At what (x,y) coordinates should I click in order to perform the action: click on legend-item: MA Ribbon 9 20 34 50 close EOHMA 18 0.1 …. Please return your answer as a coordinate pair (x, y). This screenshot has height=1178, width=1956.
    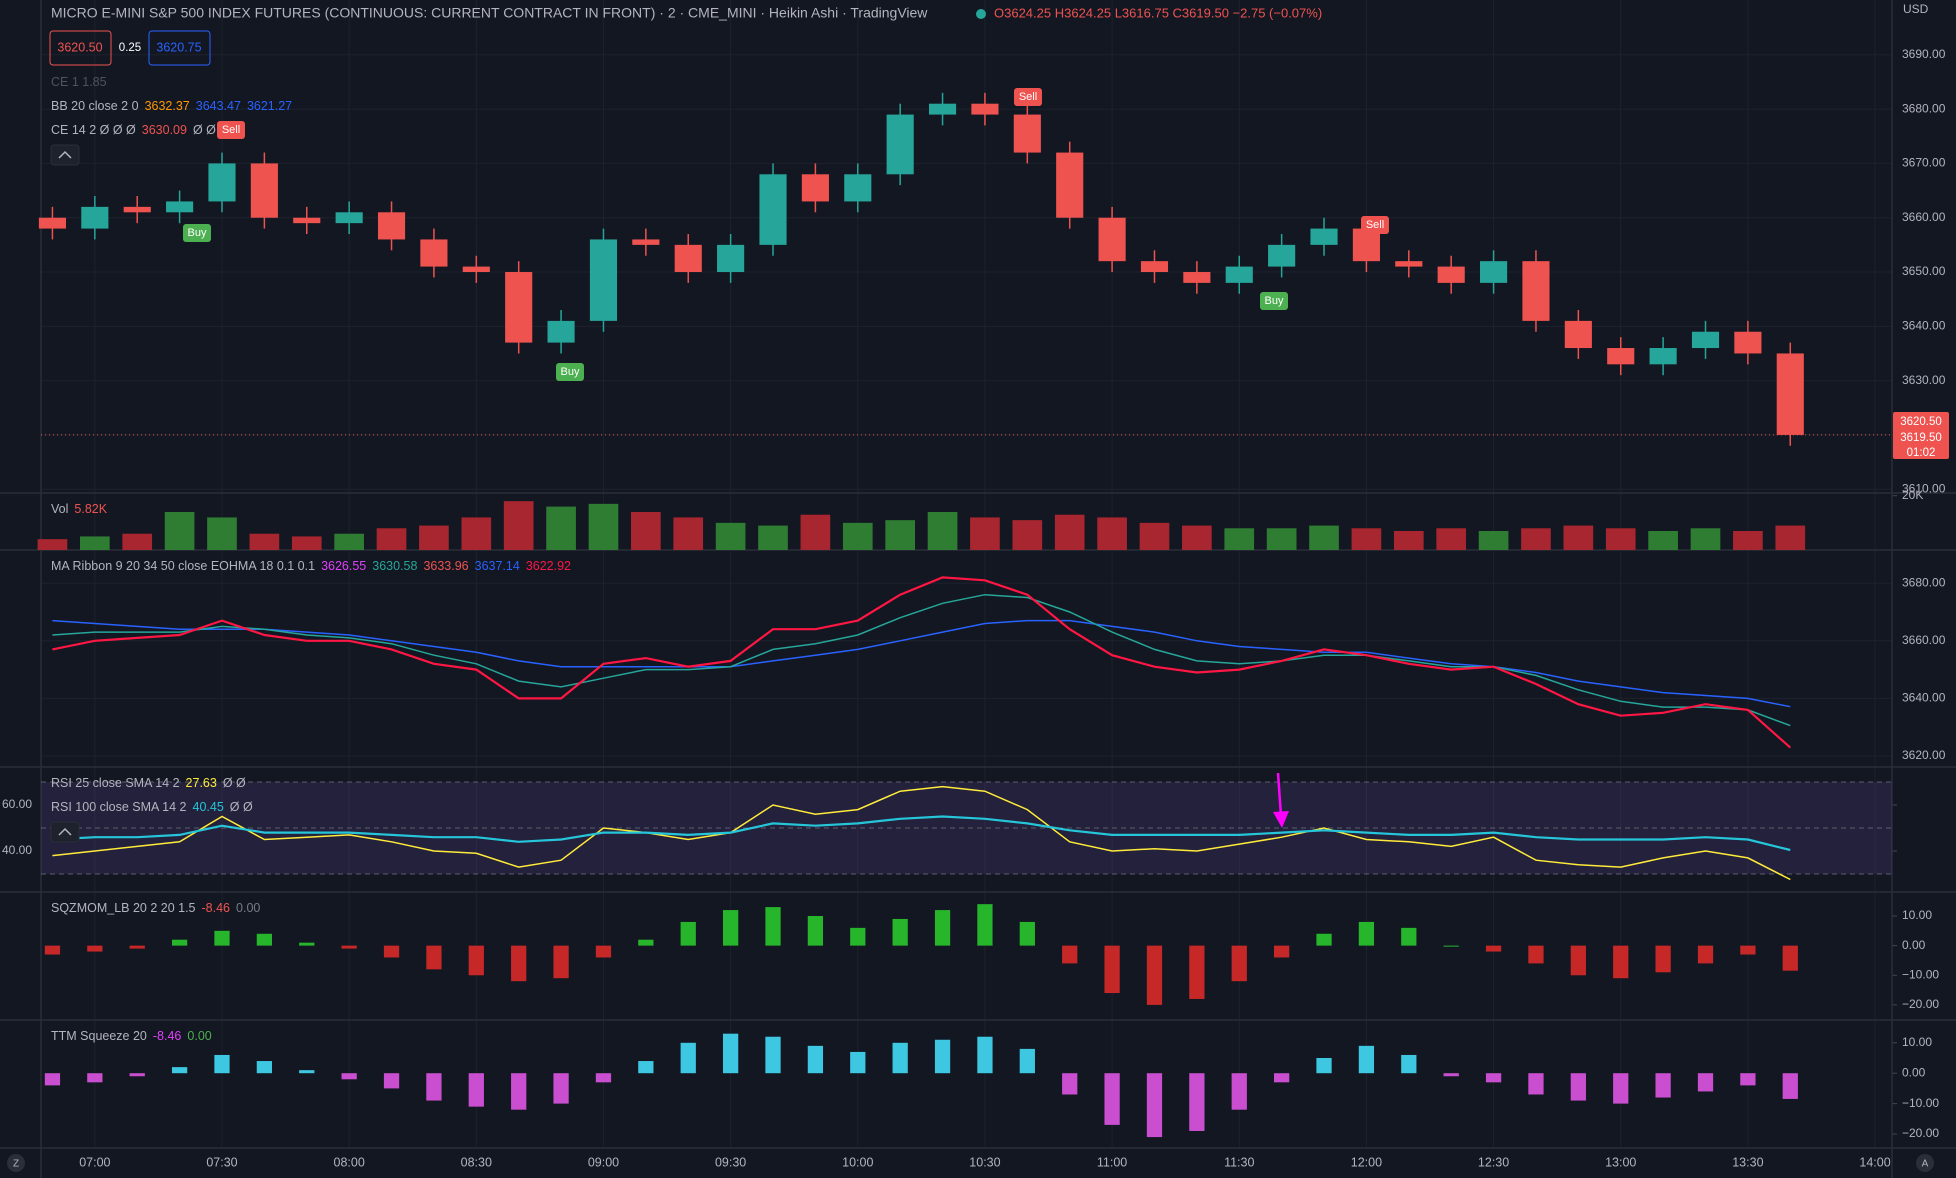
    Looking at the image, I should click on (183, 566).